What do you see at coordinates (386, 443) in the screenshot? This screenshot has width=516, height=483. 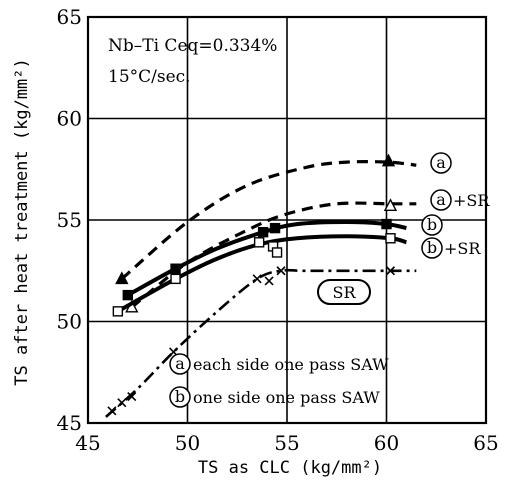 I see `x-tick-label: 60` at bounding box center [386, 443].